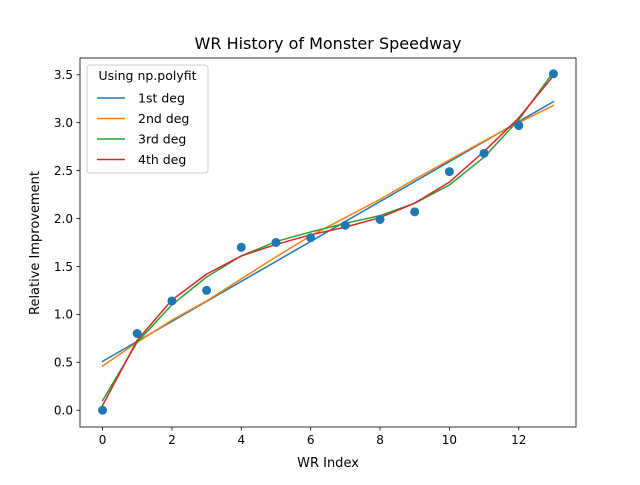 The image size is (640, 485). I want to click on x-axis-label: WR Index, so click(328, 463).